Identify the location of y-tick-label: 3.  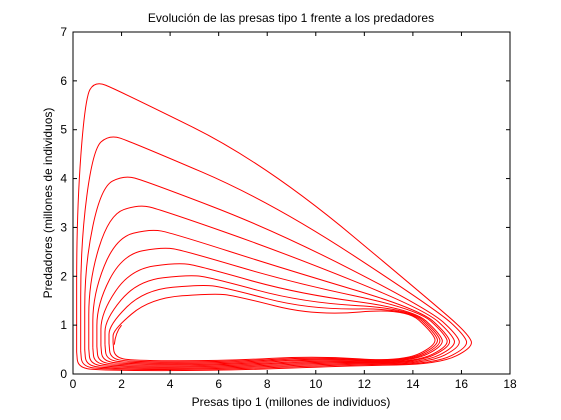
(63, 227).